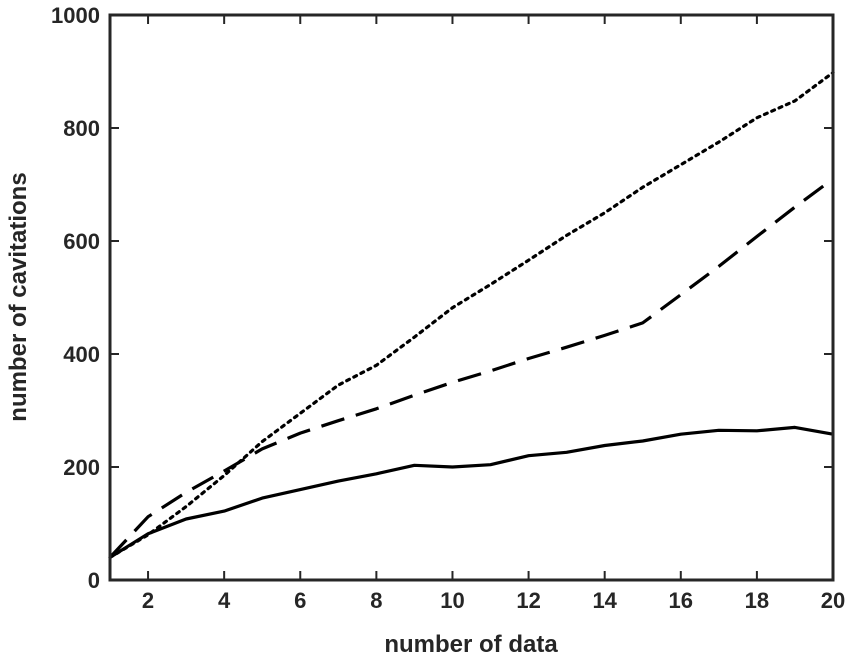  Describe the element at coordinates (75, 15) in the screenshot. I see `y-tick-label: 1000` at that location.